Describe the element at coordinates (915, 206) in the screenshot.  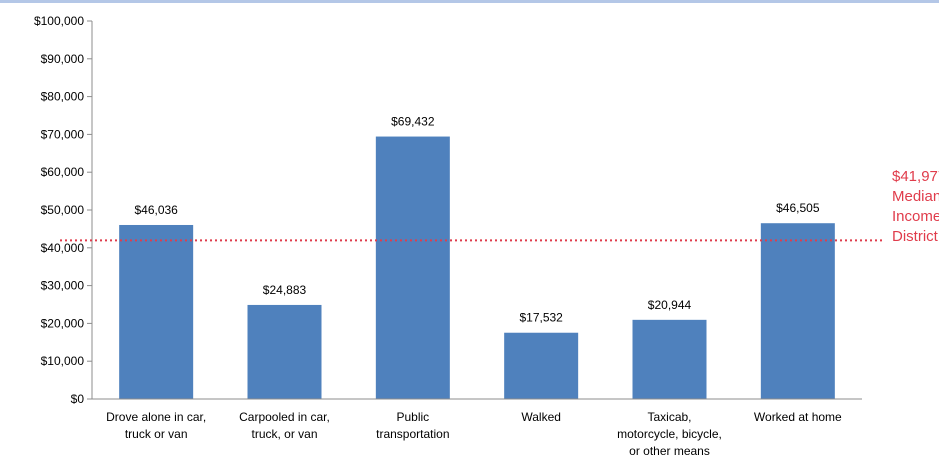
I see `median-reference-label: $41,977MedianIncome inDistrict` at that location.